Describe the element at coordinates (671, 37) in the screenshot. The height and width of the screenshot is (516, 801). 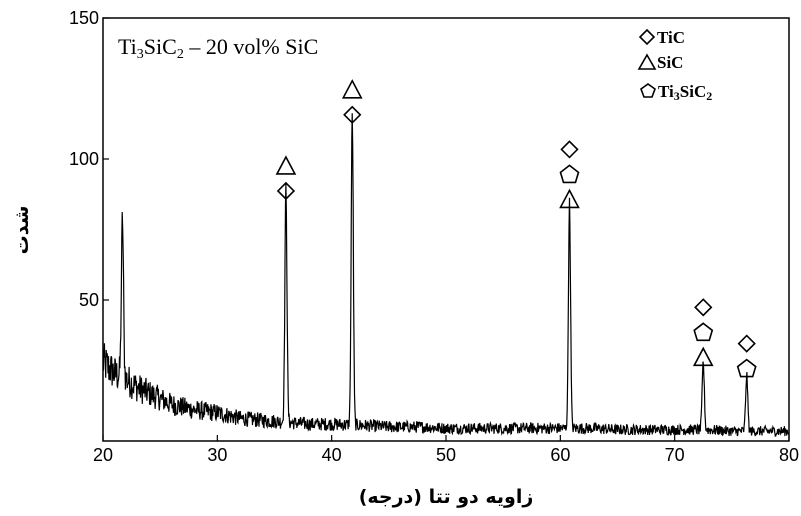
I see `legend-label-tic: TiC` at that location.